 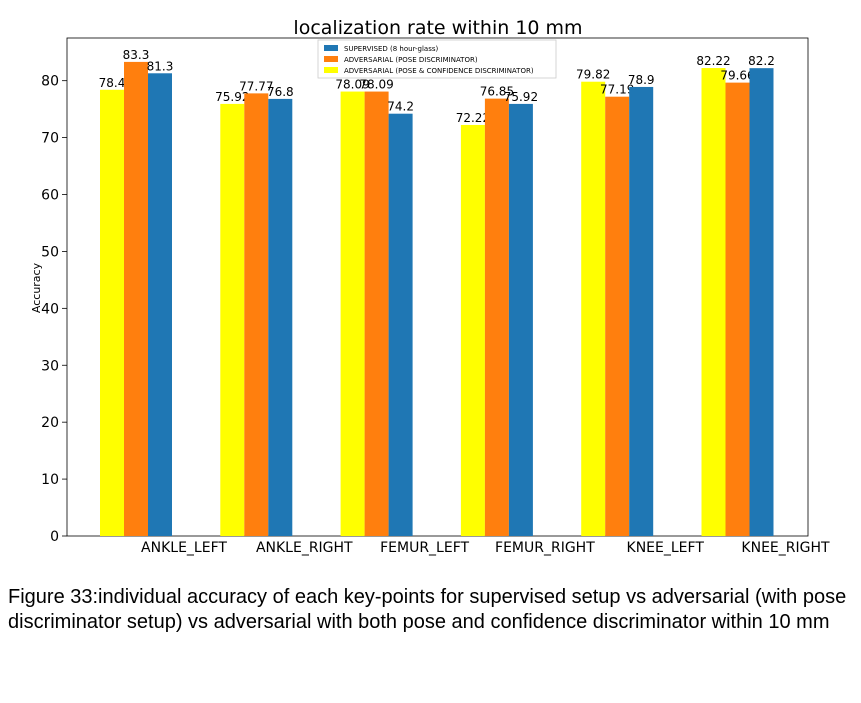 What do you see at coordinates (50, 309) in the screenshot?
I see `y-tick-label: 40` at bounding box center [50, 309].